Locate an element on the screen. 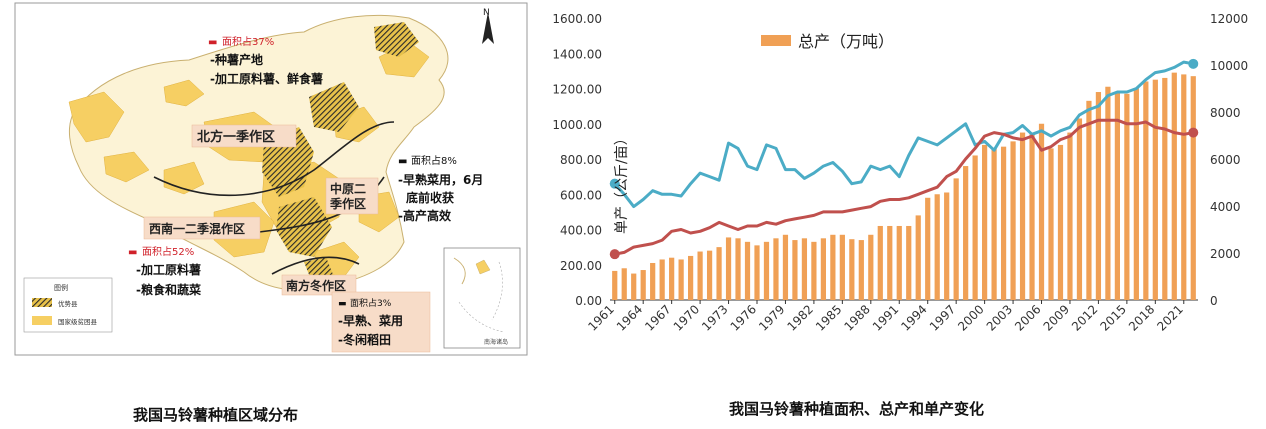  zone-central: 中原二 季作区 is located at coordinates (352, 196).